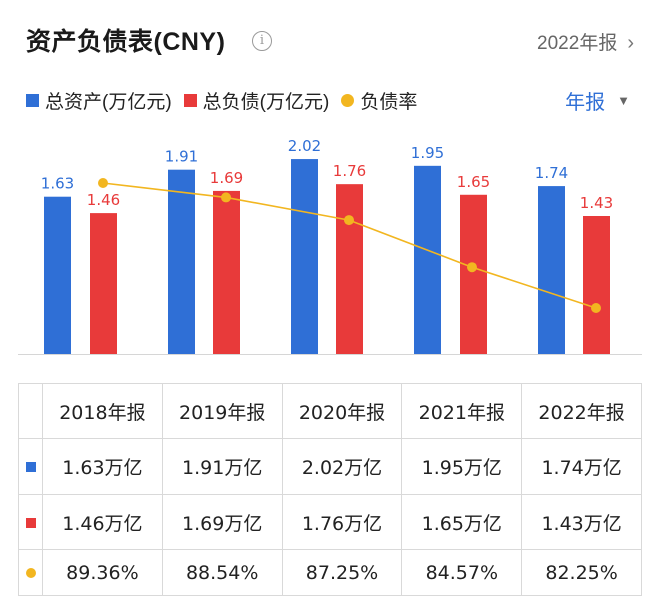  What do you see at coordinates (596, 203) in the screenshot?
I see `bar-label-liabilities: 1.43` at bounding box center [596, 203].